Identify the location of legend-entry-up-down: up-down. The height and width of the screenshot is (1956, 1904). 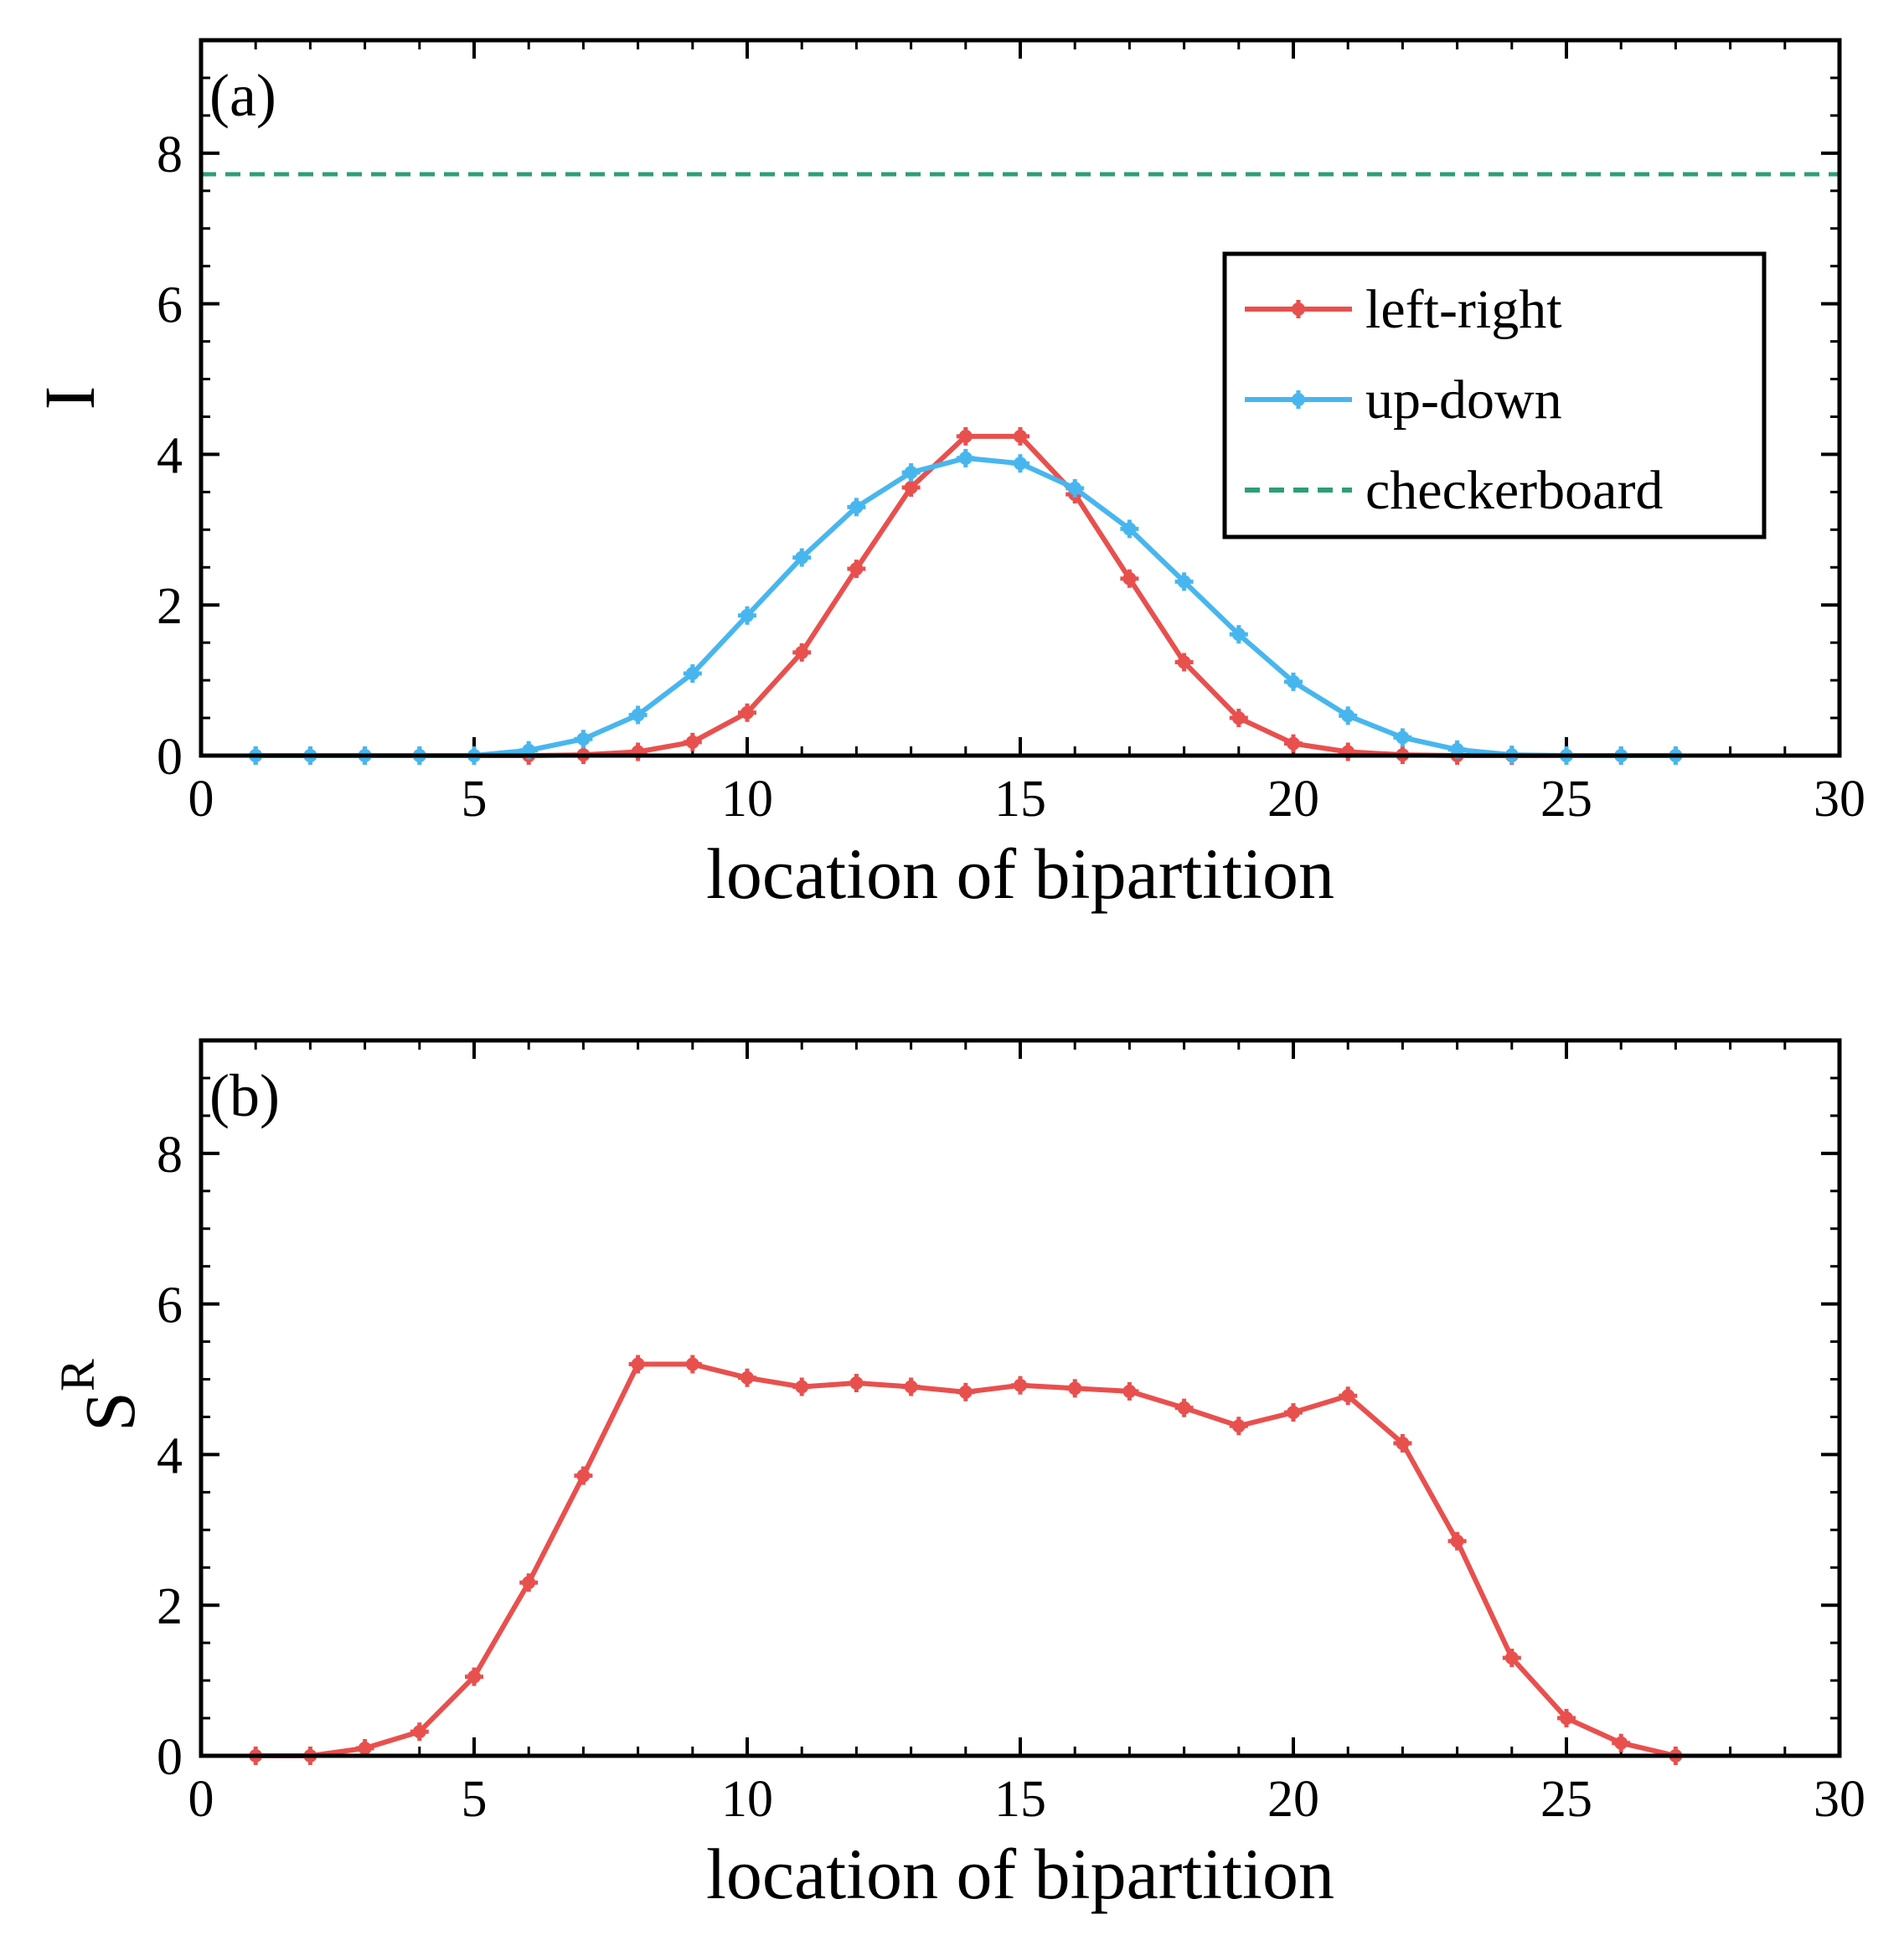
(1404, 400).